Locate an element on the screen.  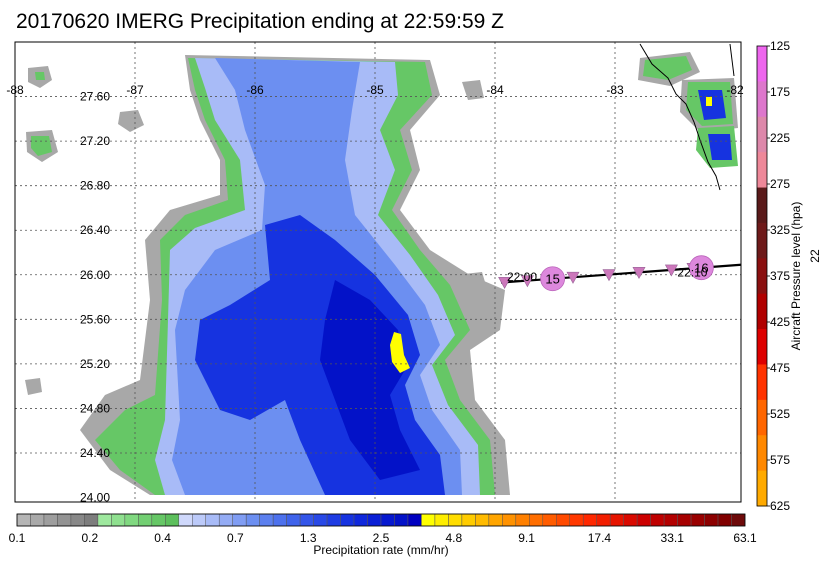
precip-frame is located at coordinates (381, 520).